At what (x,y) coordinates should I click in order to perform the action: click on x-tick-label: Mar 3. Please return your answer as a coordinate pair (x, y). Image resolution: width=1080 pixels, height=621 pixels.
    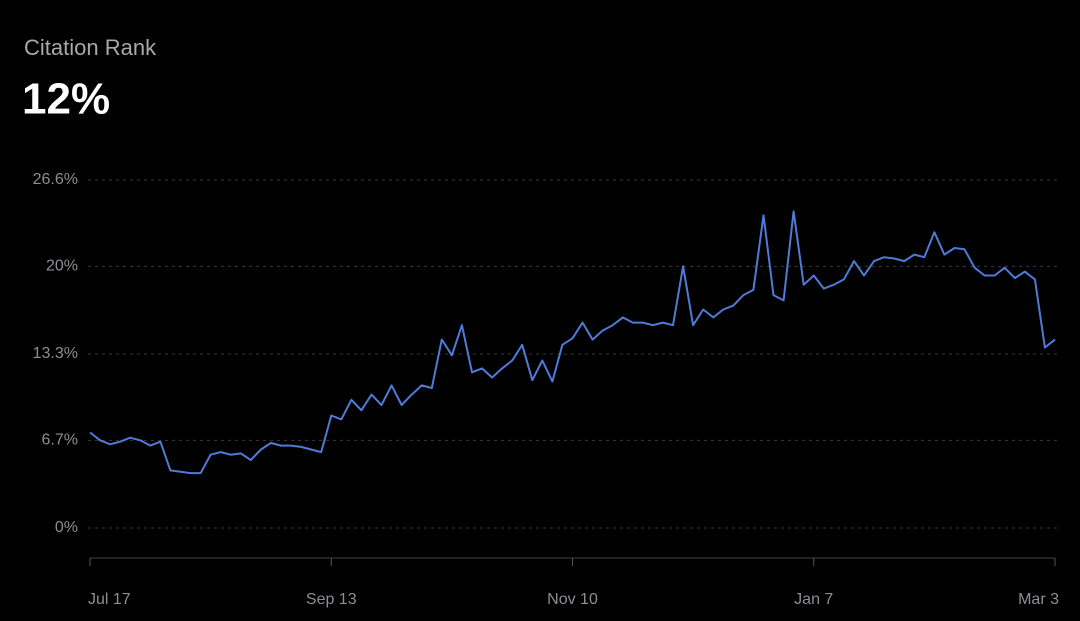
    Looking at the image, I should click on (1038, 599).